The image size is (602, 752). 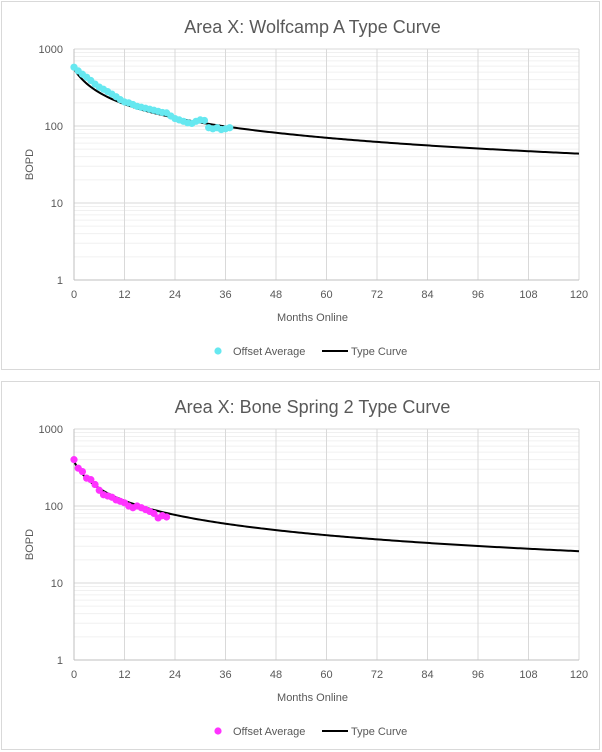 I want to click on chart-title: Area X: Wolfcamp A Type Curve, so click(x=312, y=27).